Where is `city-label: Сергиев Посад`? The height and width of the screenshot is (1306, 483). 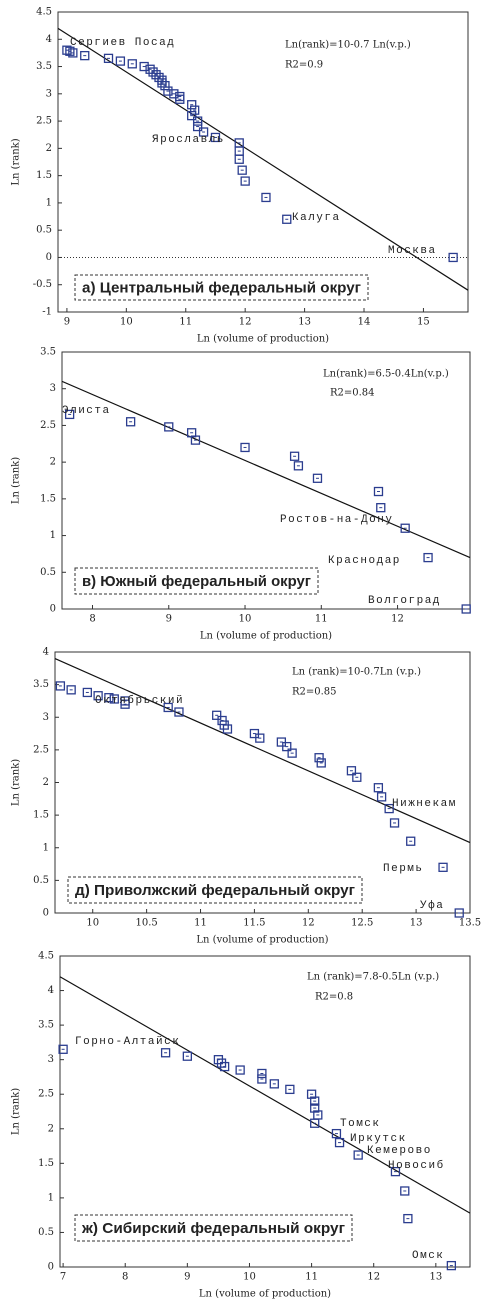 city-label: Сергиев Посад is located at coordinates (122, 43).